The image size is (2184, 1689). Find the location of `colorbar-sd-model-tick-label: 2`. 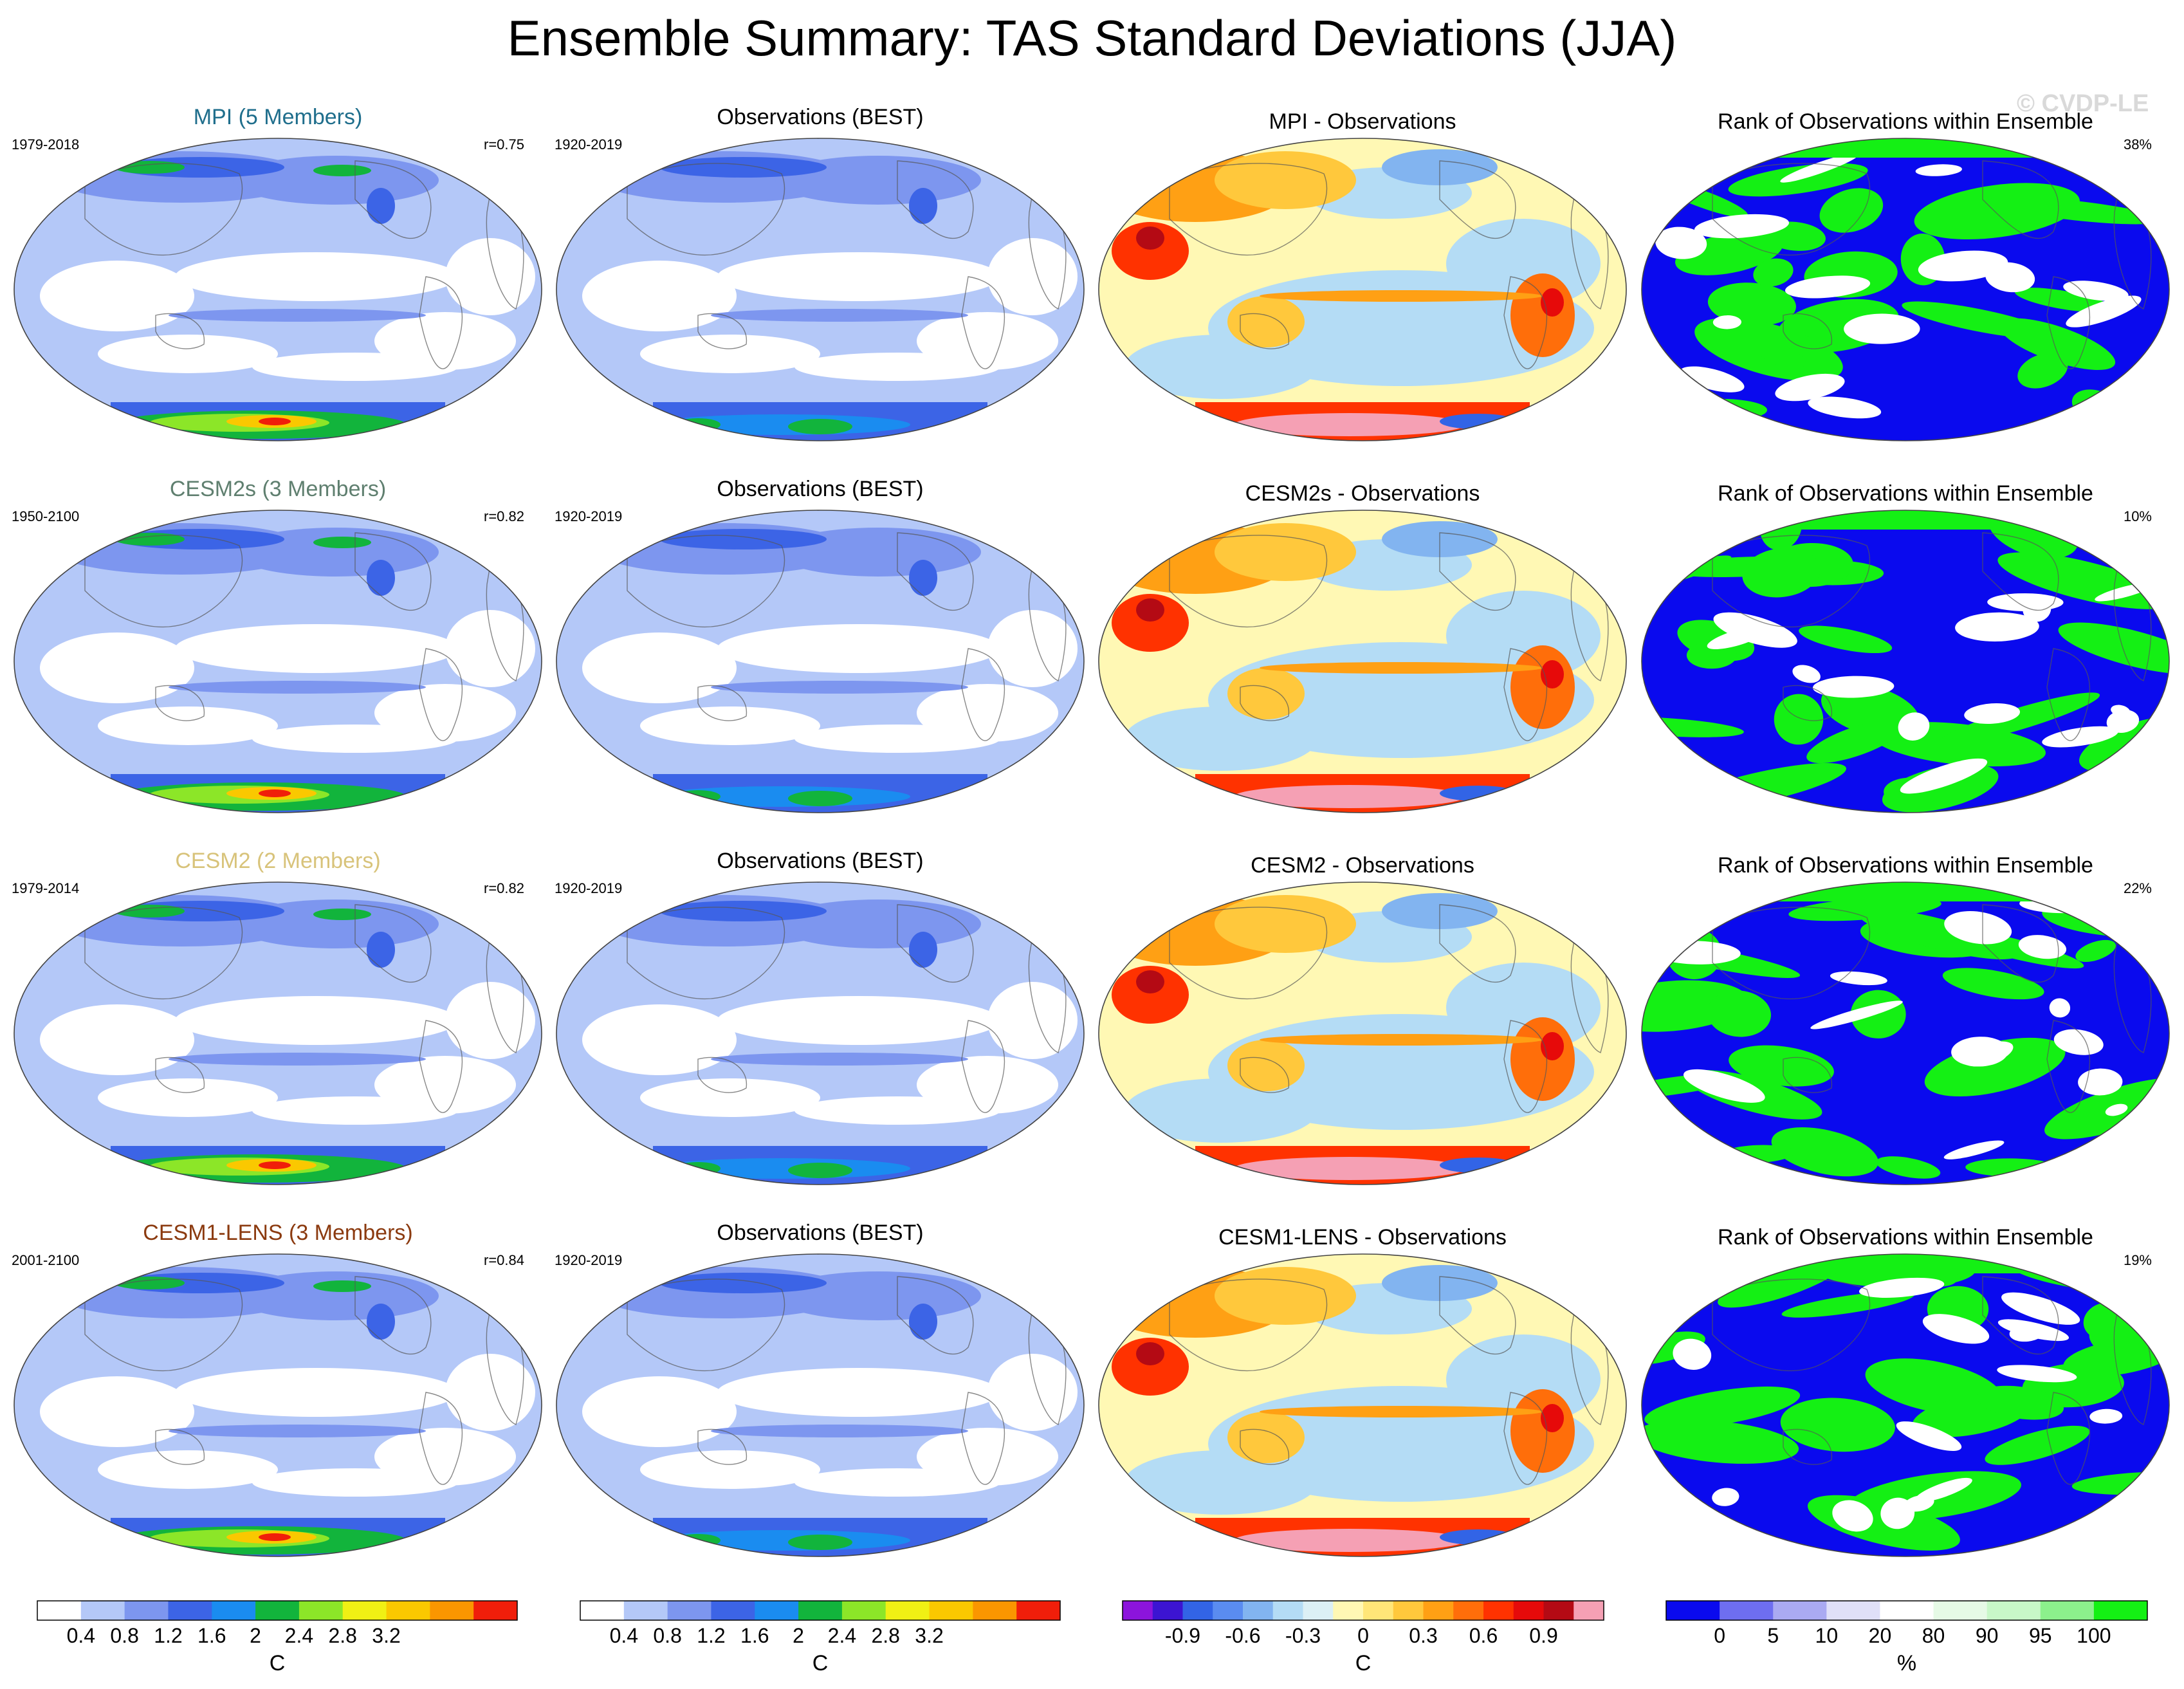

colorbar-sd-model-tick-label: 2 is located at coordinates (256, 1635).